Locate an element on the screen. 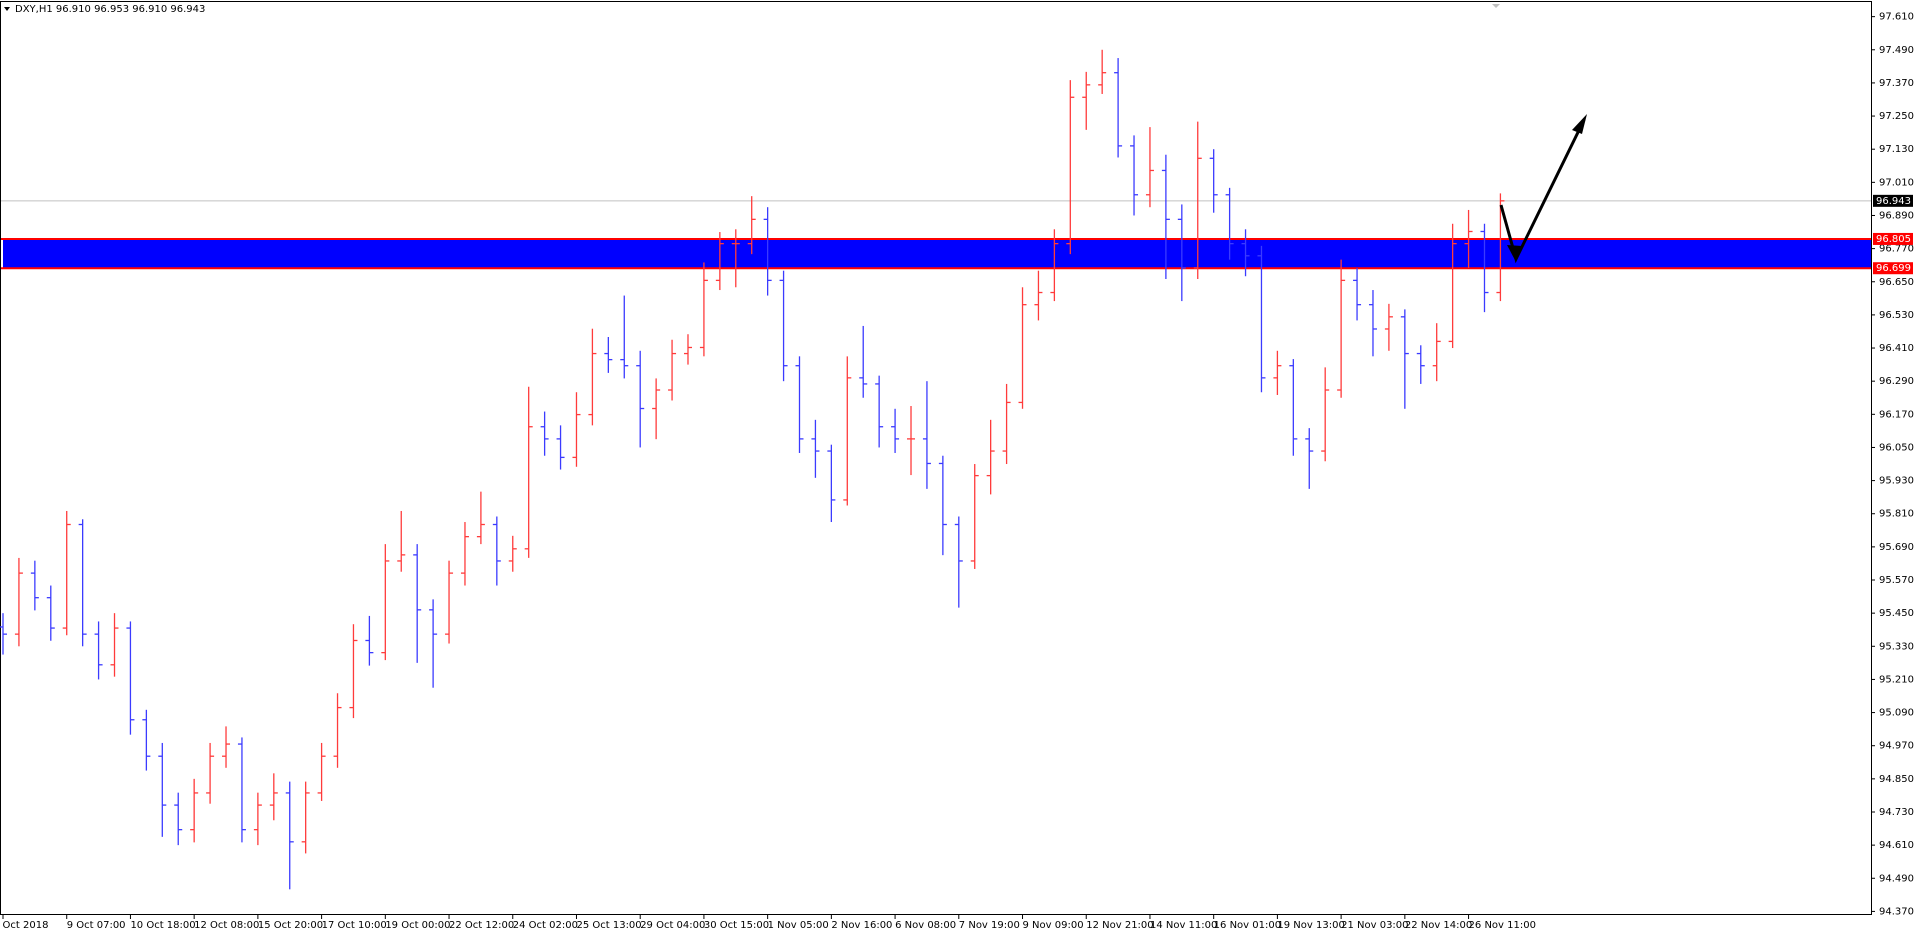 The width and height of the screenshot is (1914, 931). y-tick-label: 95.690 is located at coordinates (1896, 547).